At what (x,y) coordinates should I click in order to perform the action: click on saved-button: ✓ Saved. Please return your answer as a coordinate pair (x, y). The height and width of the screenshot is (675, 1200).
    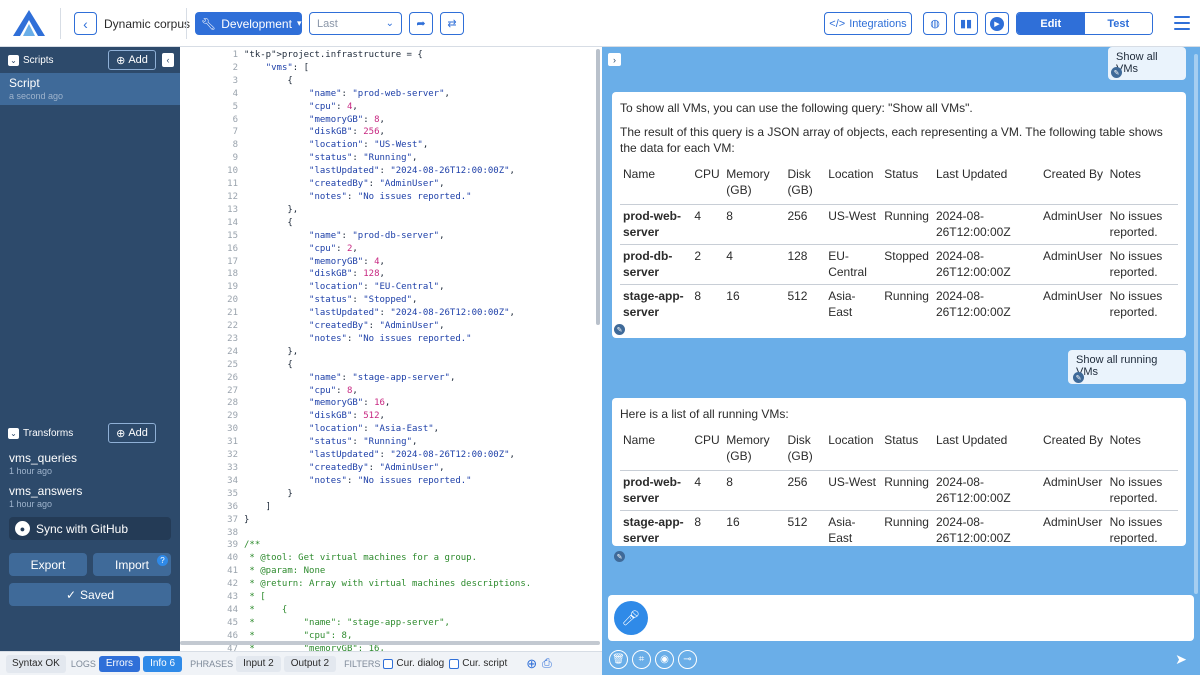
    Looking at the image, I should click on (90, 594).